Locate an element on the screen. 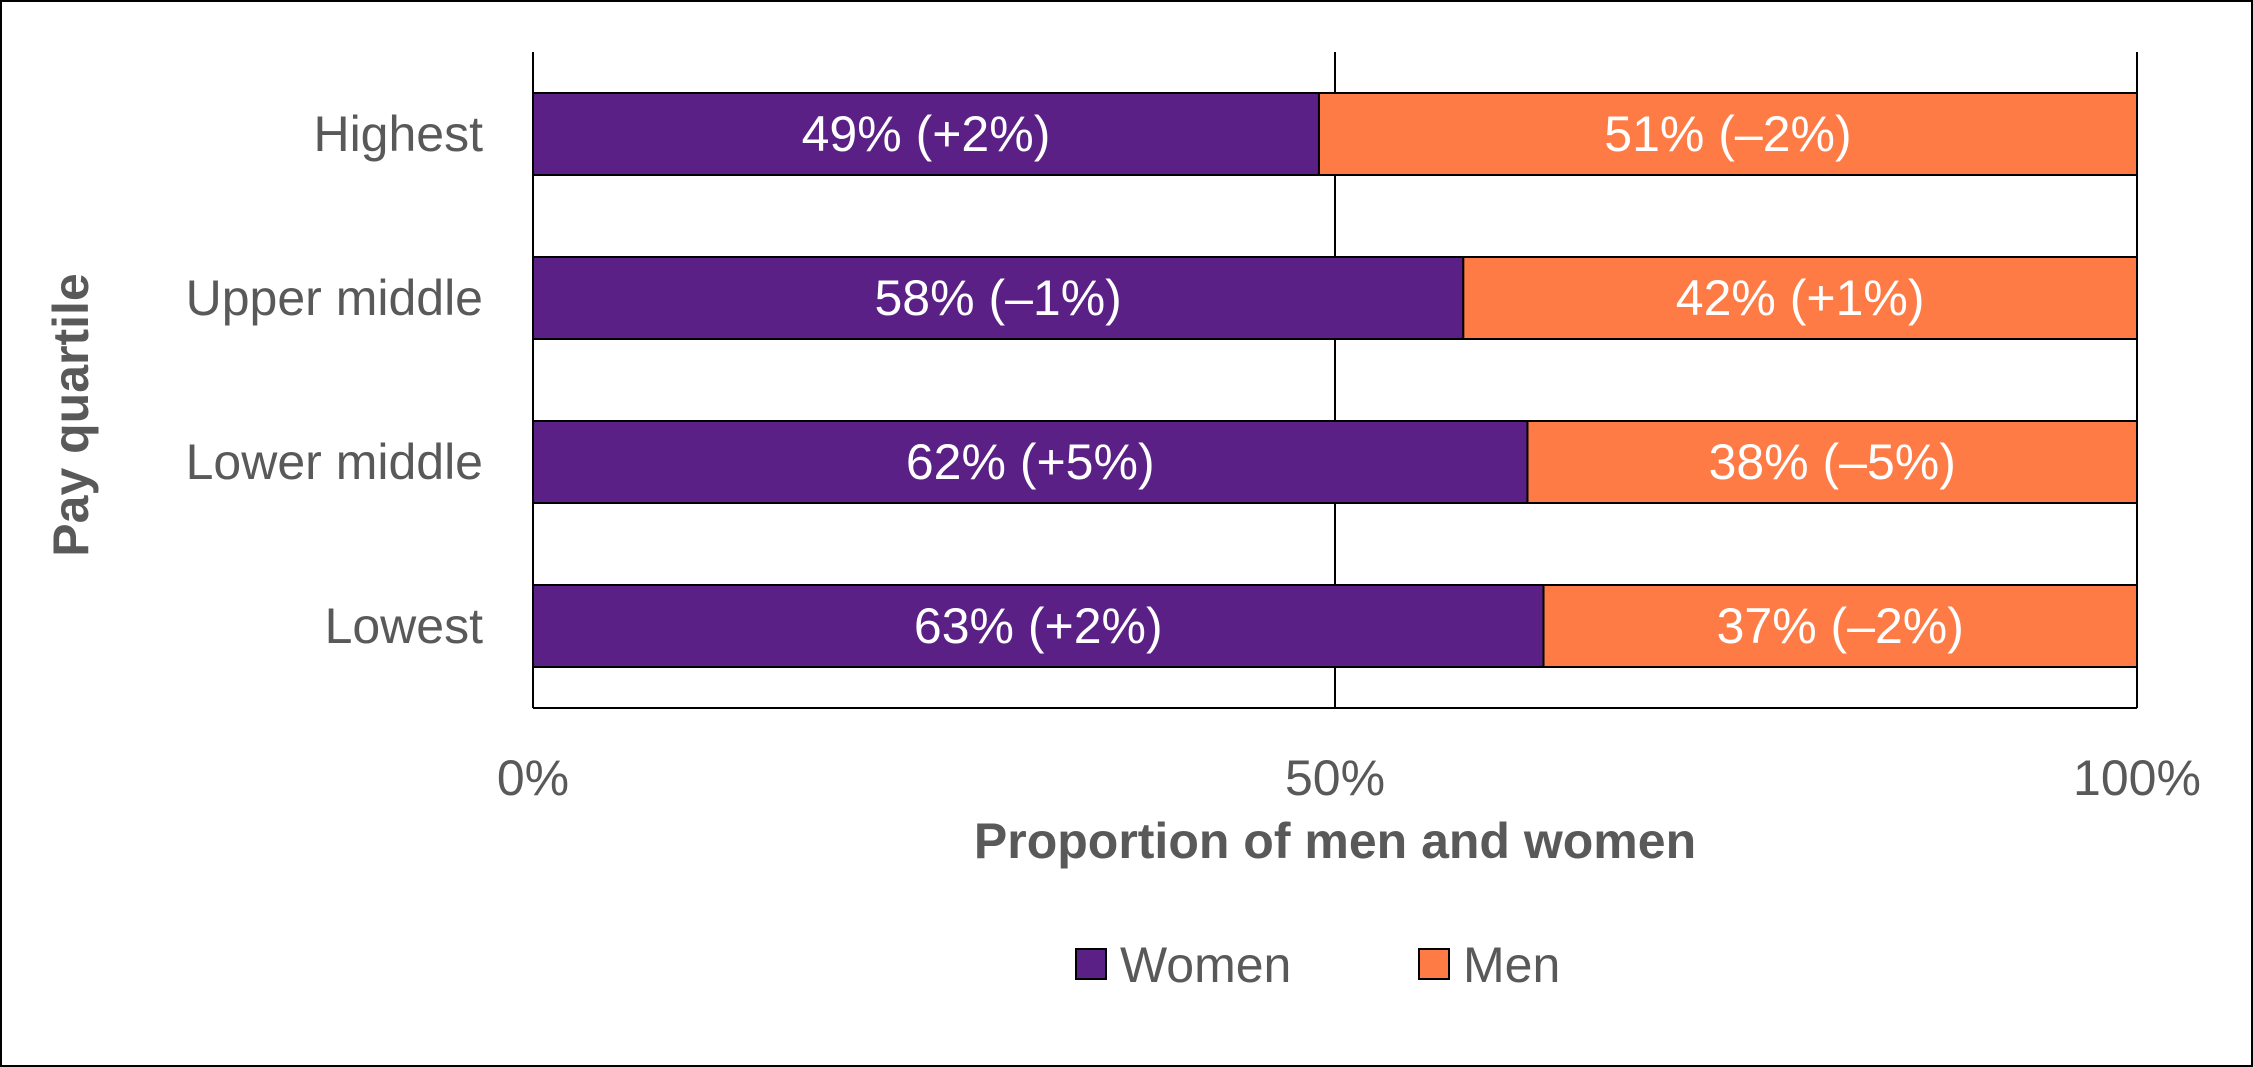 Image resolution: width=2253 pixels, height=1067 pixels. data-label-men-2: 38% (–5%) is located at coordinates (1832, 462).